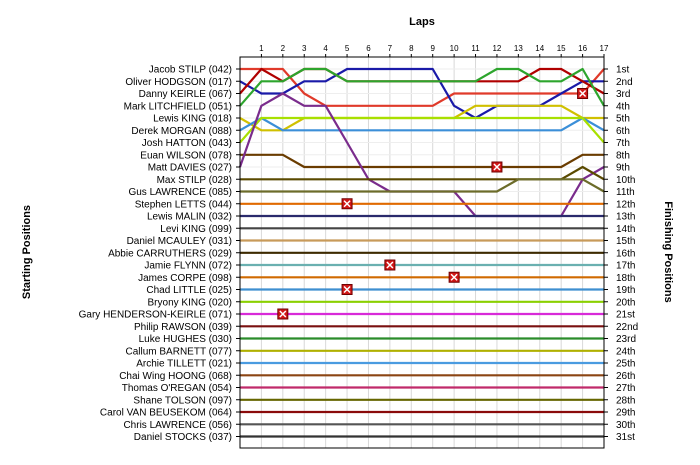 This screenshot has height=465, width=700. I want to click on start-label: Derek MORGAN (088), so click(181, 131).